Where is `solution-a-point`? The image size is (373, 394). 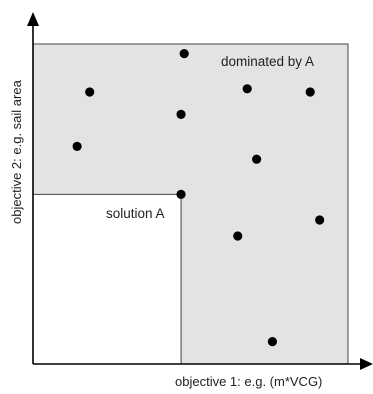 solution-a-point is located at coordinates (181, 194).